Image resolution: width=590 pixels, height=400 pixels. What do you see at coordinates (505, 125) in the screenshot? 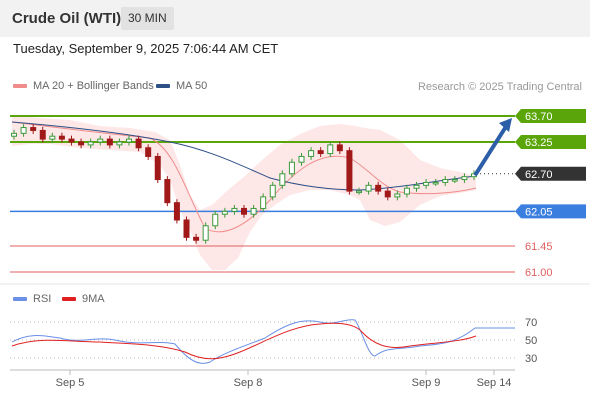
I see `projection-arrowhead` at bounding box center [505, 125].